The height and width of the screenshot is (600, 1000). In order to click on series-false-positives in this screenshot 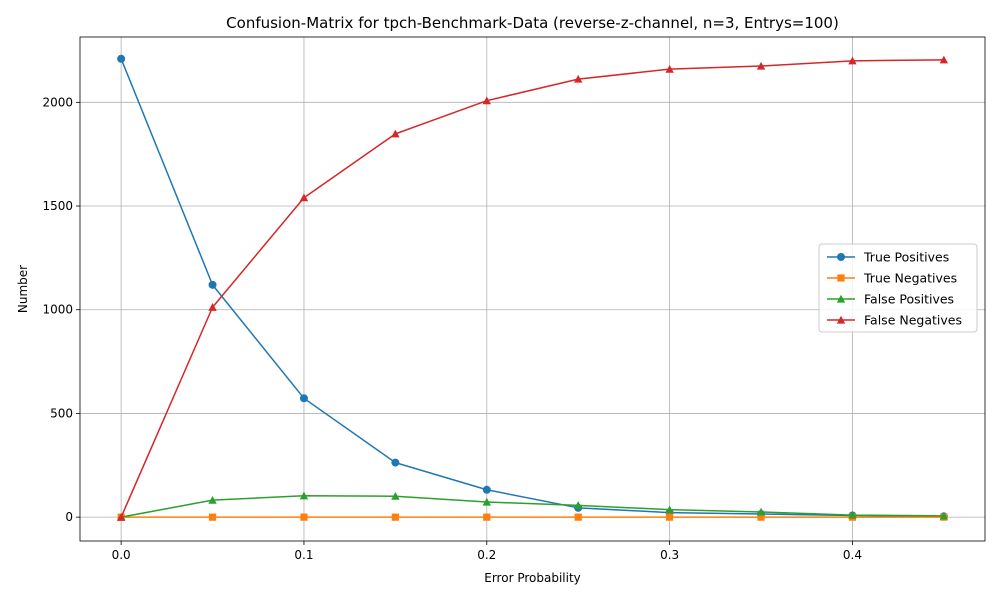, I will do `click(532, 506)`.